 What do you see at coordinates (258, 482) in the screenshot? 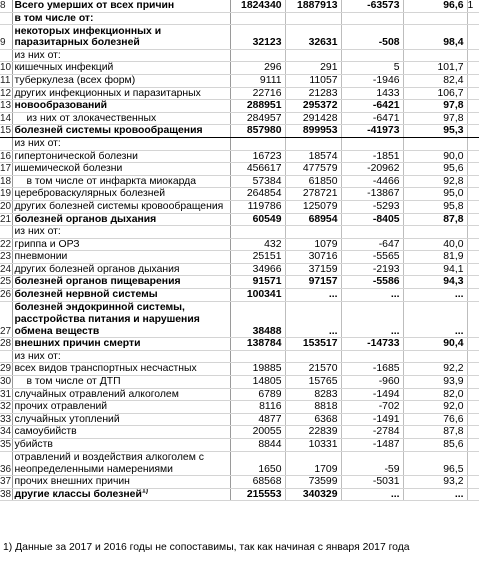
I see `value-2017: 68568` at bounding box center [258, 482].